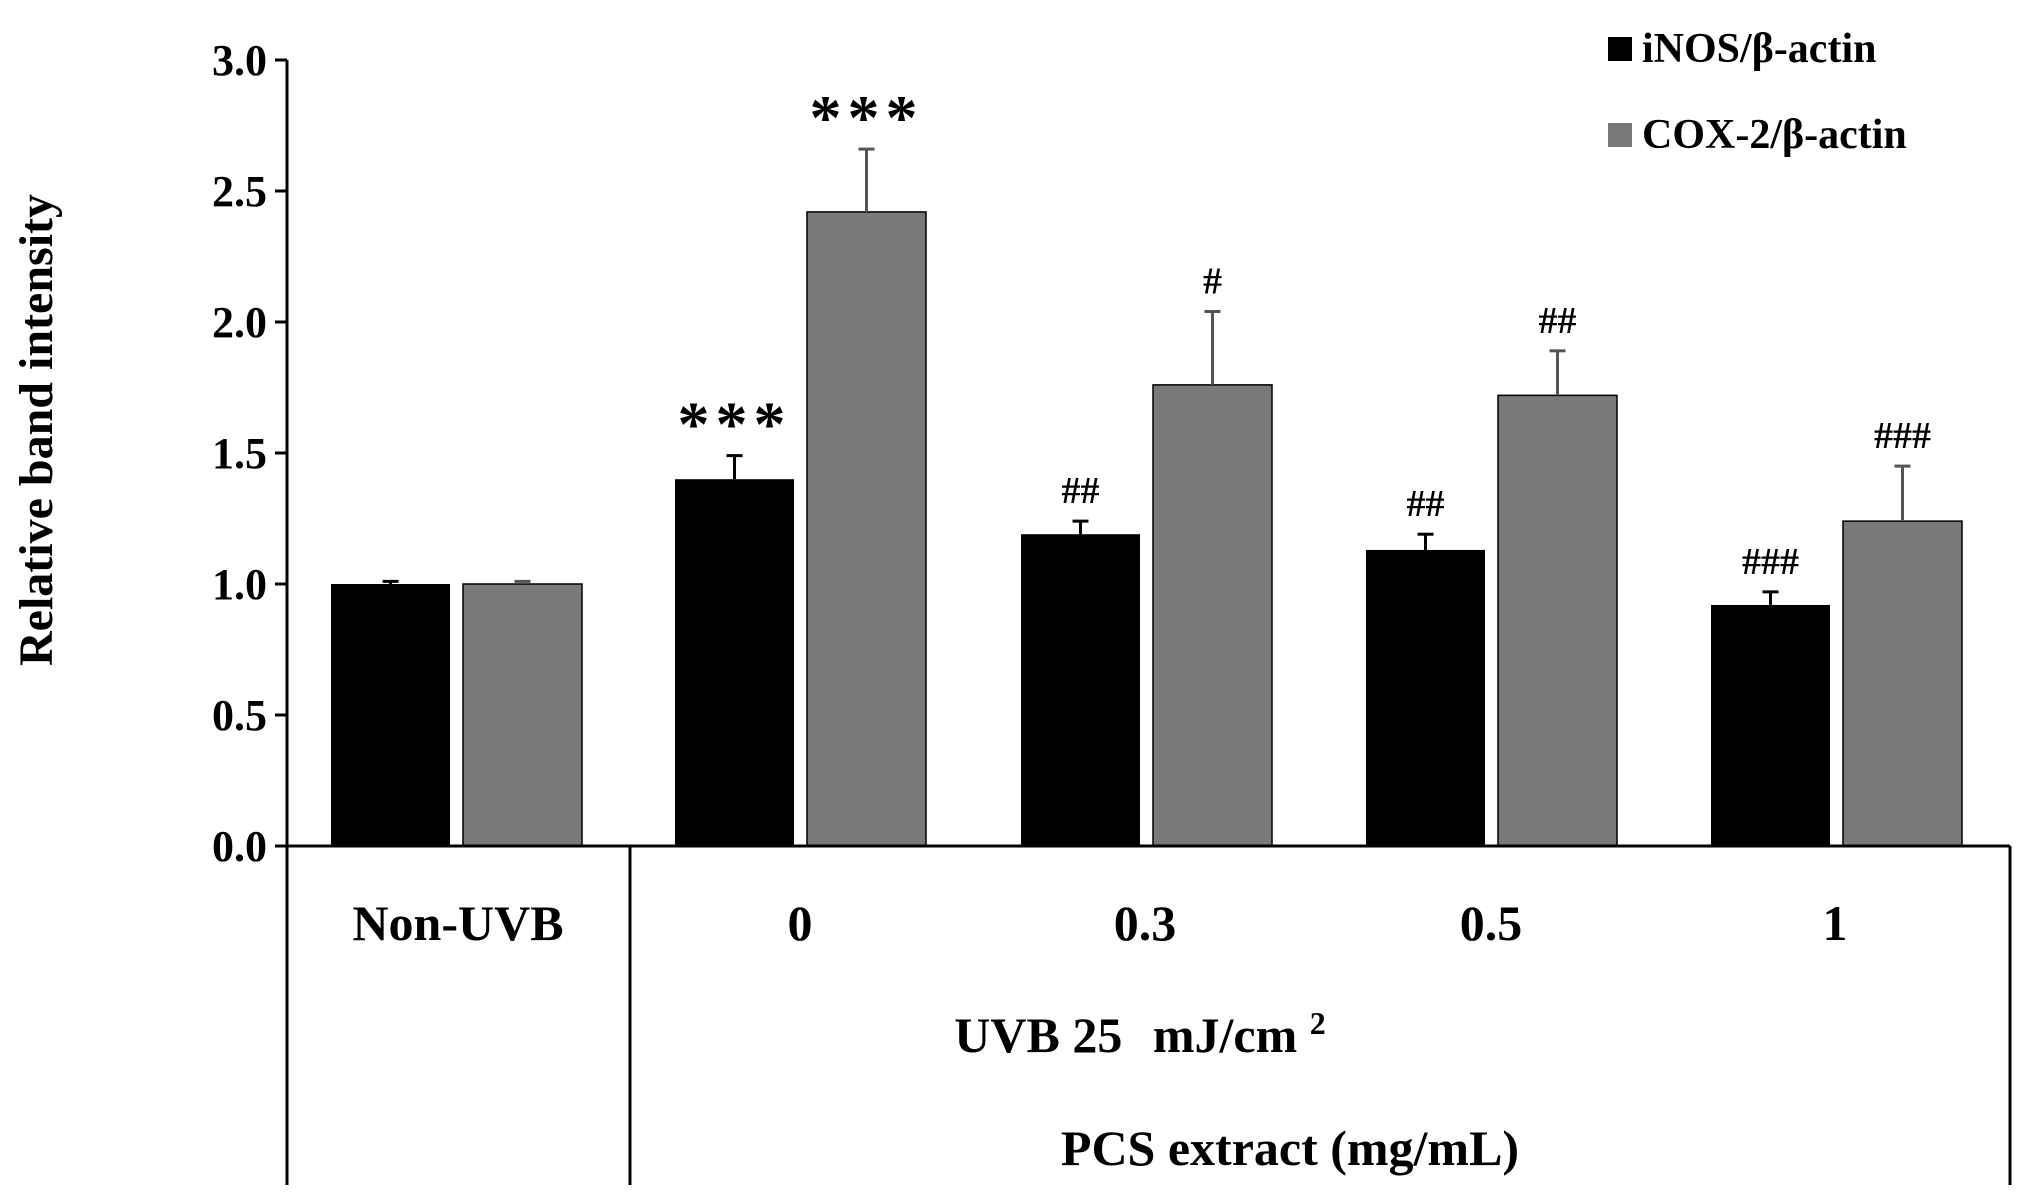  I want to click on y-tick-label-1: 0.5, so click(239, 715).